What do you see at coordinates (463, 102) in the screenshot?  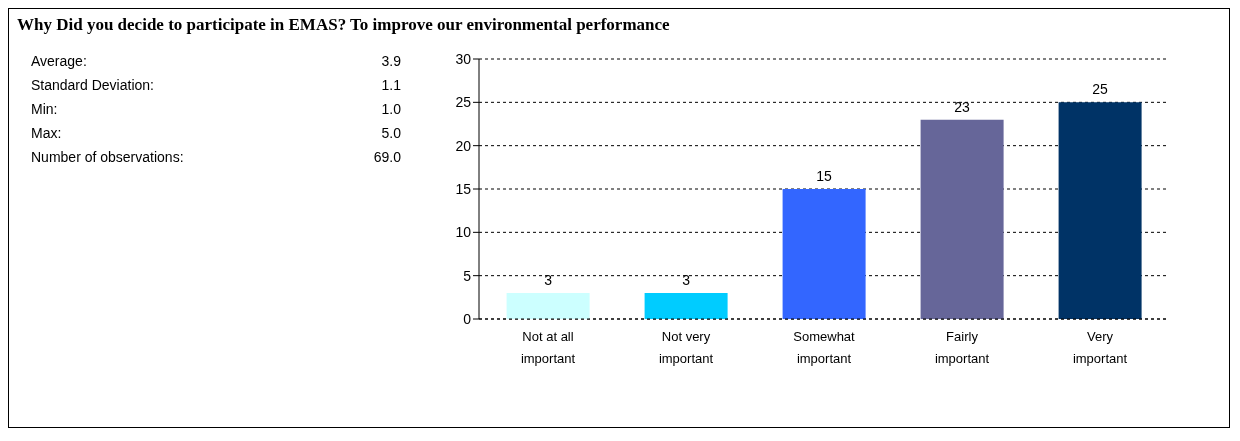 I see `y-tick-label: 25` at bounding box center [463, 102].